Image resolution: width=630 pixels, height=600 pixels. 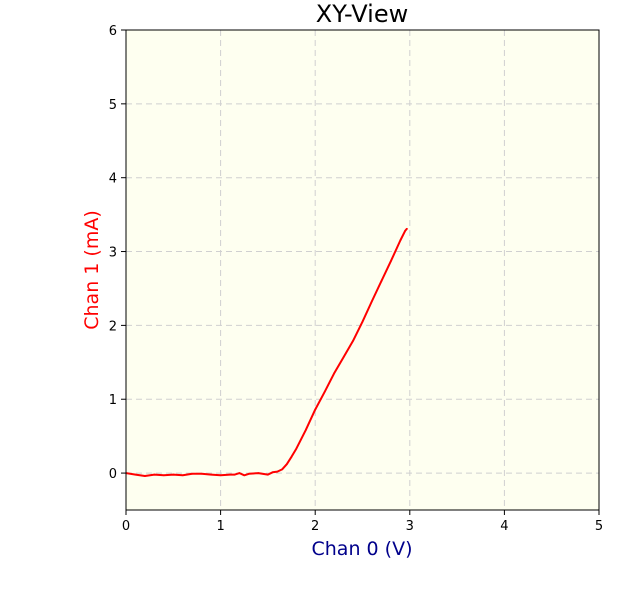 I want to click on x-tick-label: 3, so click(x=410, y=526).